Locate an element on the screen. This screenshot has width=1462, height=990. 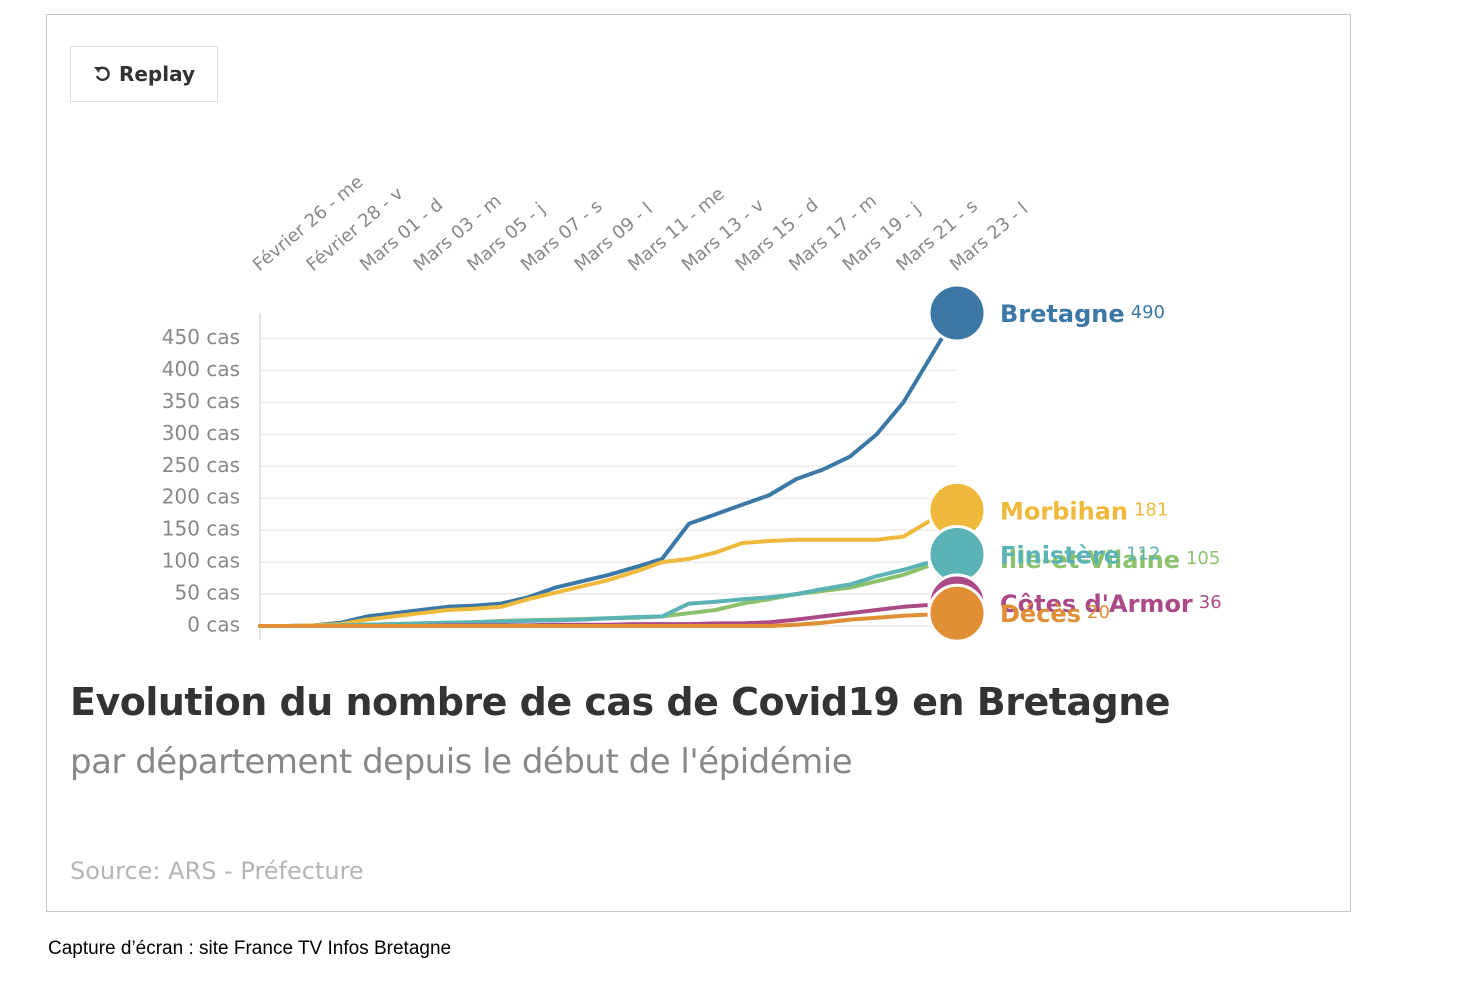
y-tick-label: 0 cas is located at coordinates (213, 625).